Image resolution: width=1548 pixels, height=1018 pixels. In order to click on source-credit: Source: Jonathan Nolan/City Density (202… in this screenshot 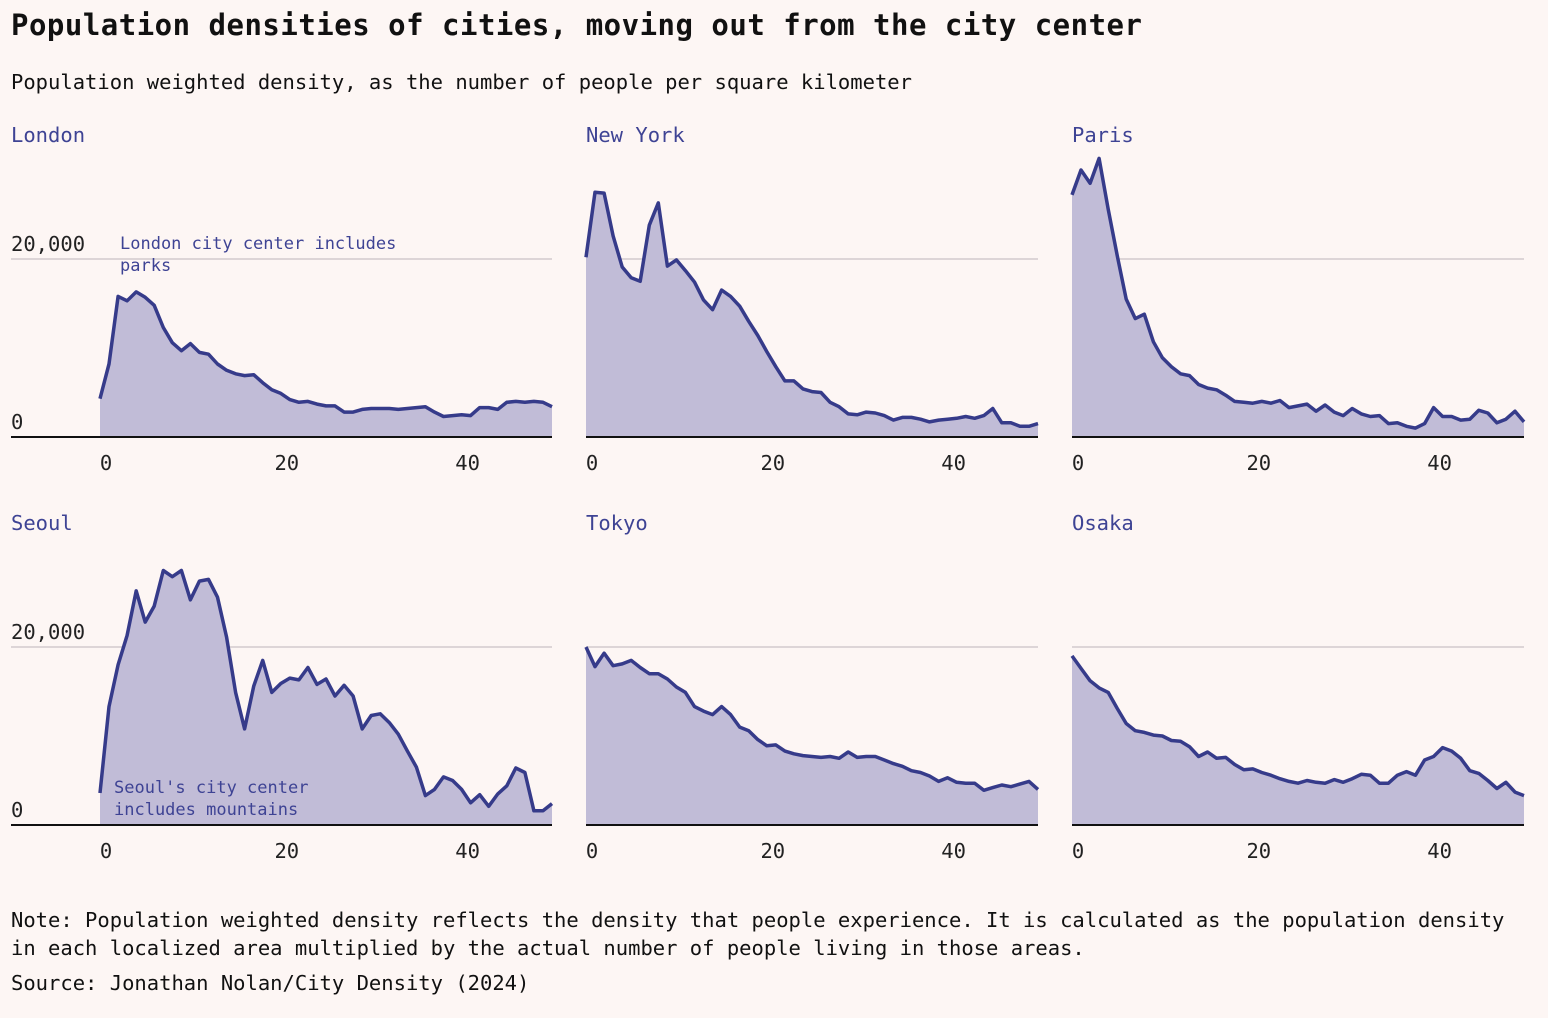, I will do `click(270, 983)`.